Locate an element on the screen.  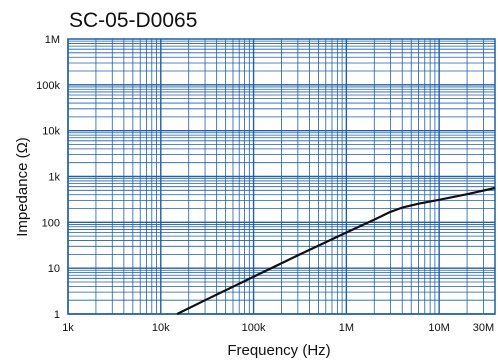
y-tick-label: 100 is located at coordinates (51, 223).